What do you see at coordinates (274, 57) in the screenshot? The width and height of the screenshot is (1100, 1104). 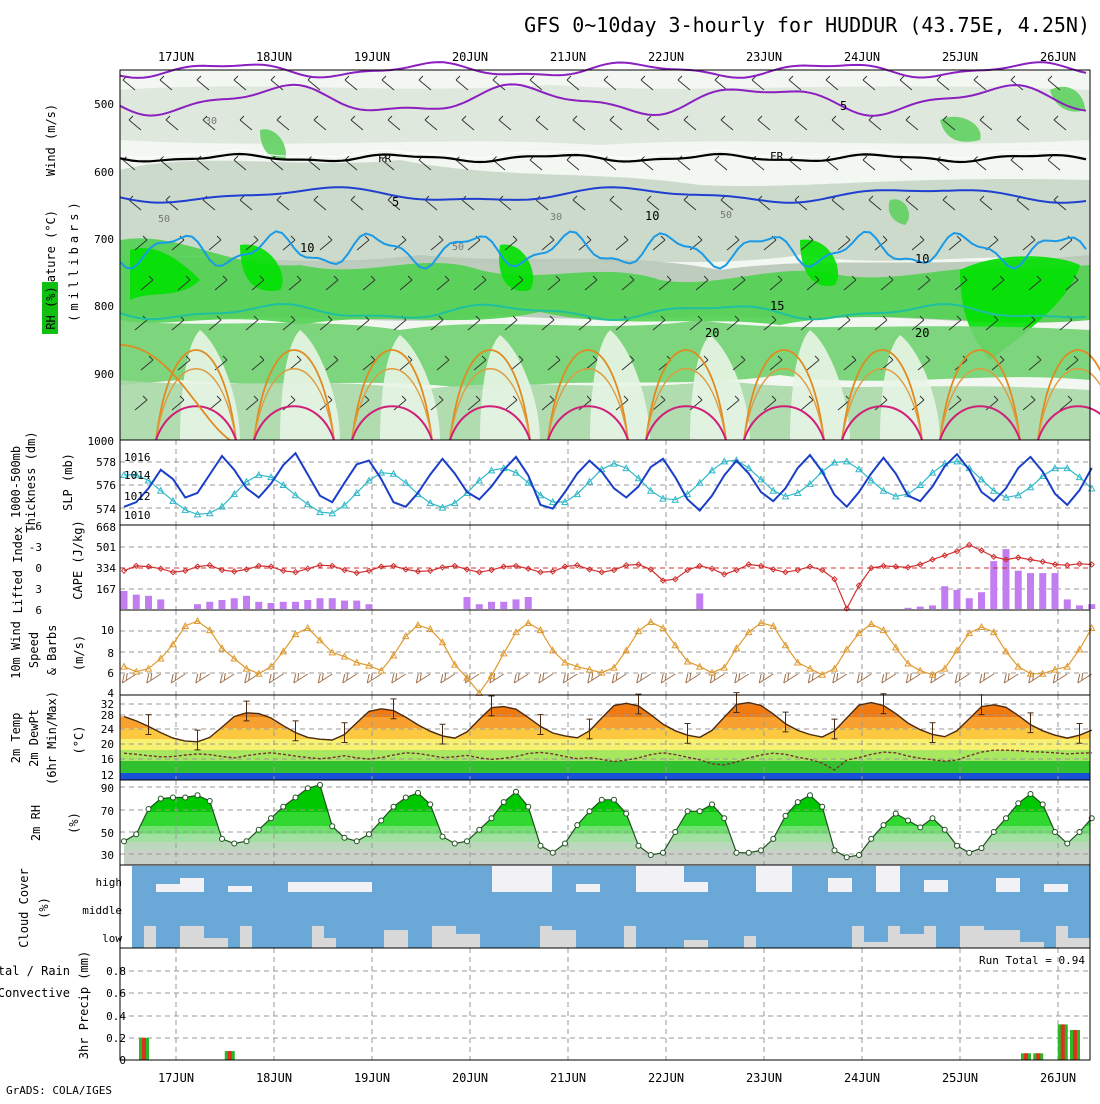 I see `date-label: 18JUN` at bounding box center [274, 57].